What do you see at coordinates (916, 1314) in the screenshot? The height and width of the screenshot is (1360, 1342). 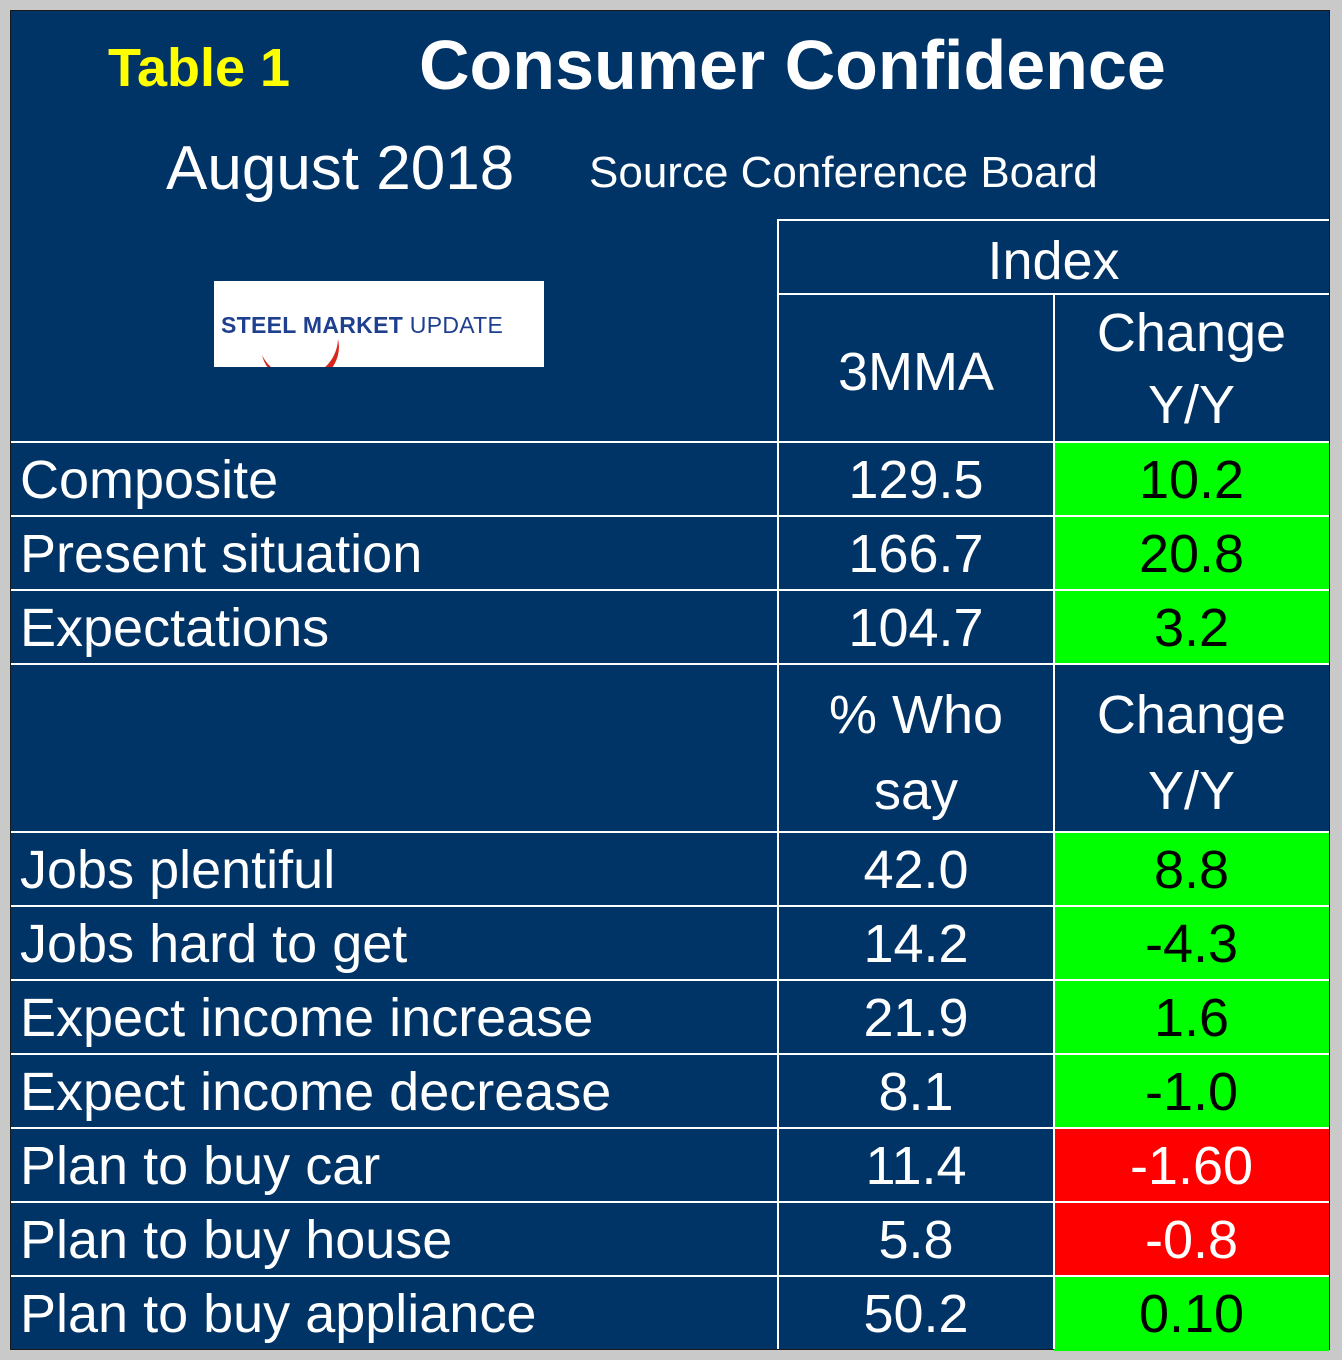 I see `row-value: 50.2` at bounding box center [916, 1314].